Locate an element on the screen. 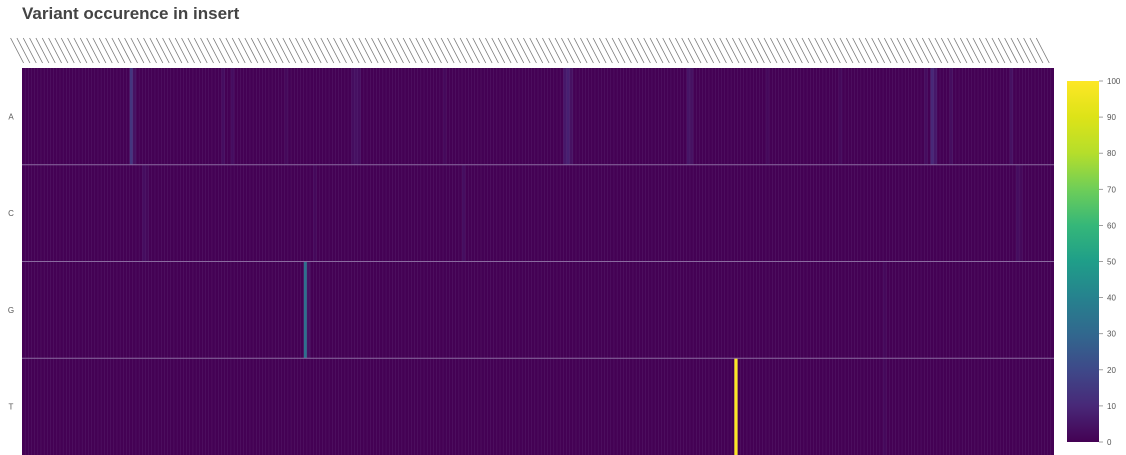 The height and width of the screenshot is (455, 1126). y-tick-label-t: T is located at coordinates (11, 407).